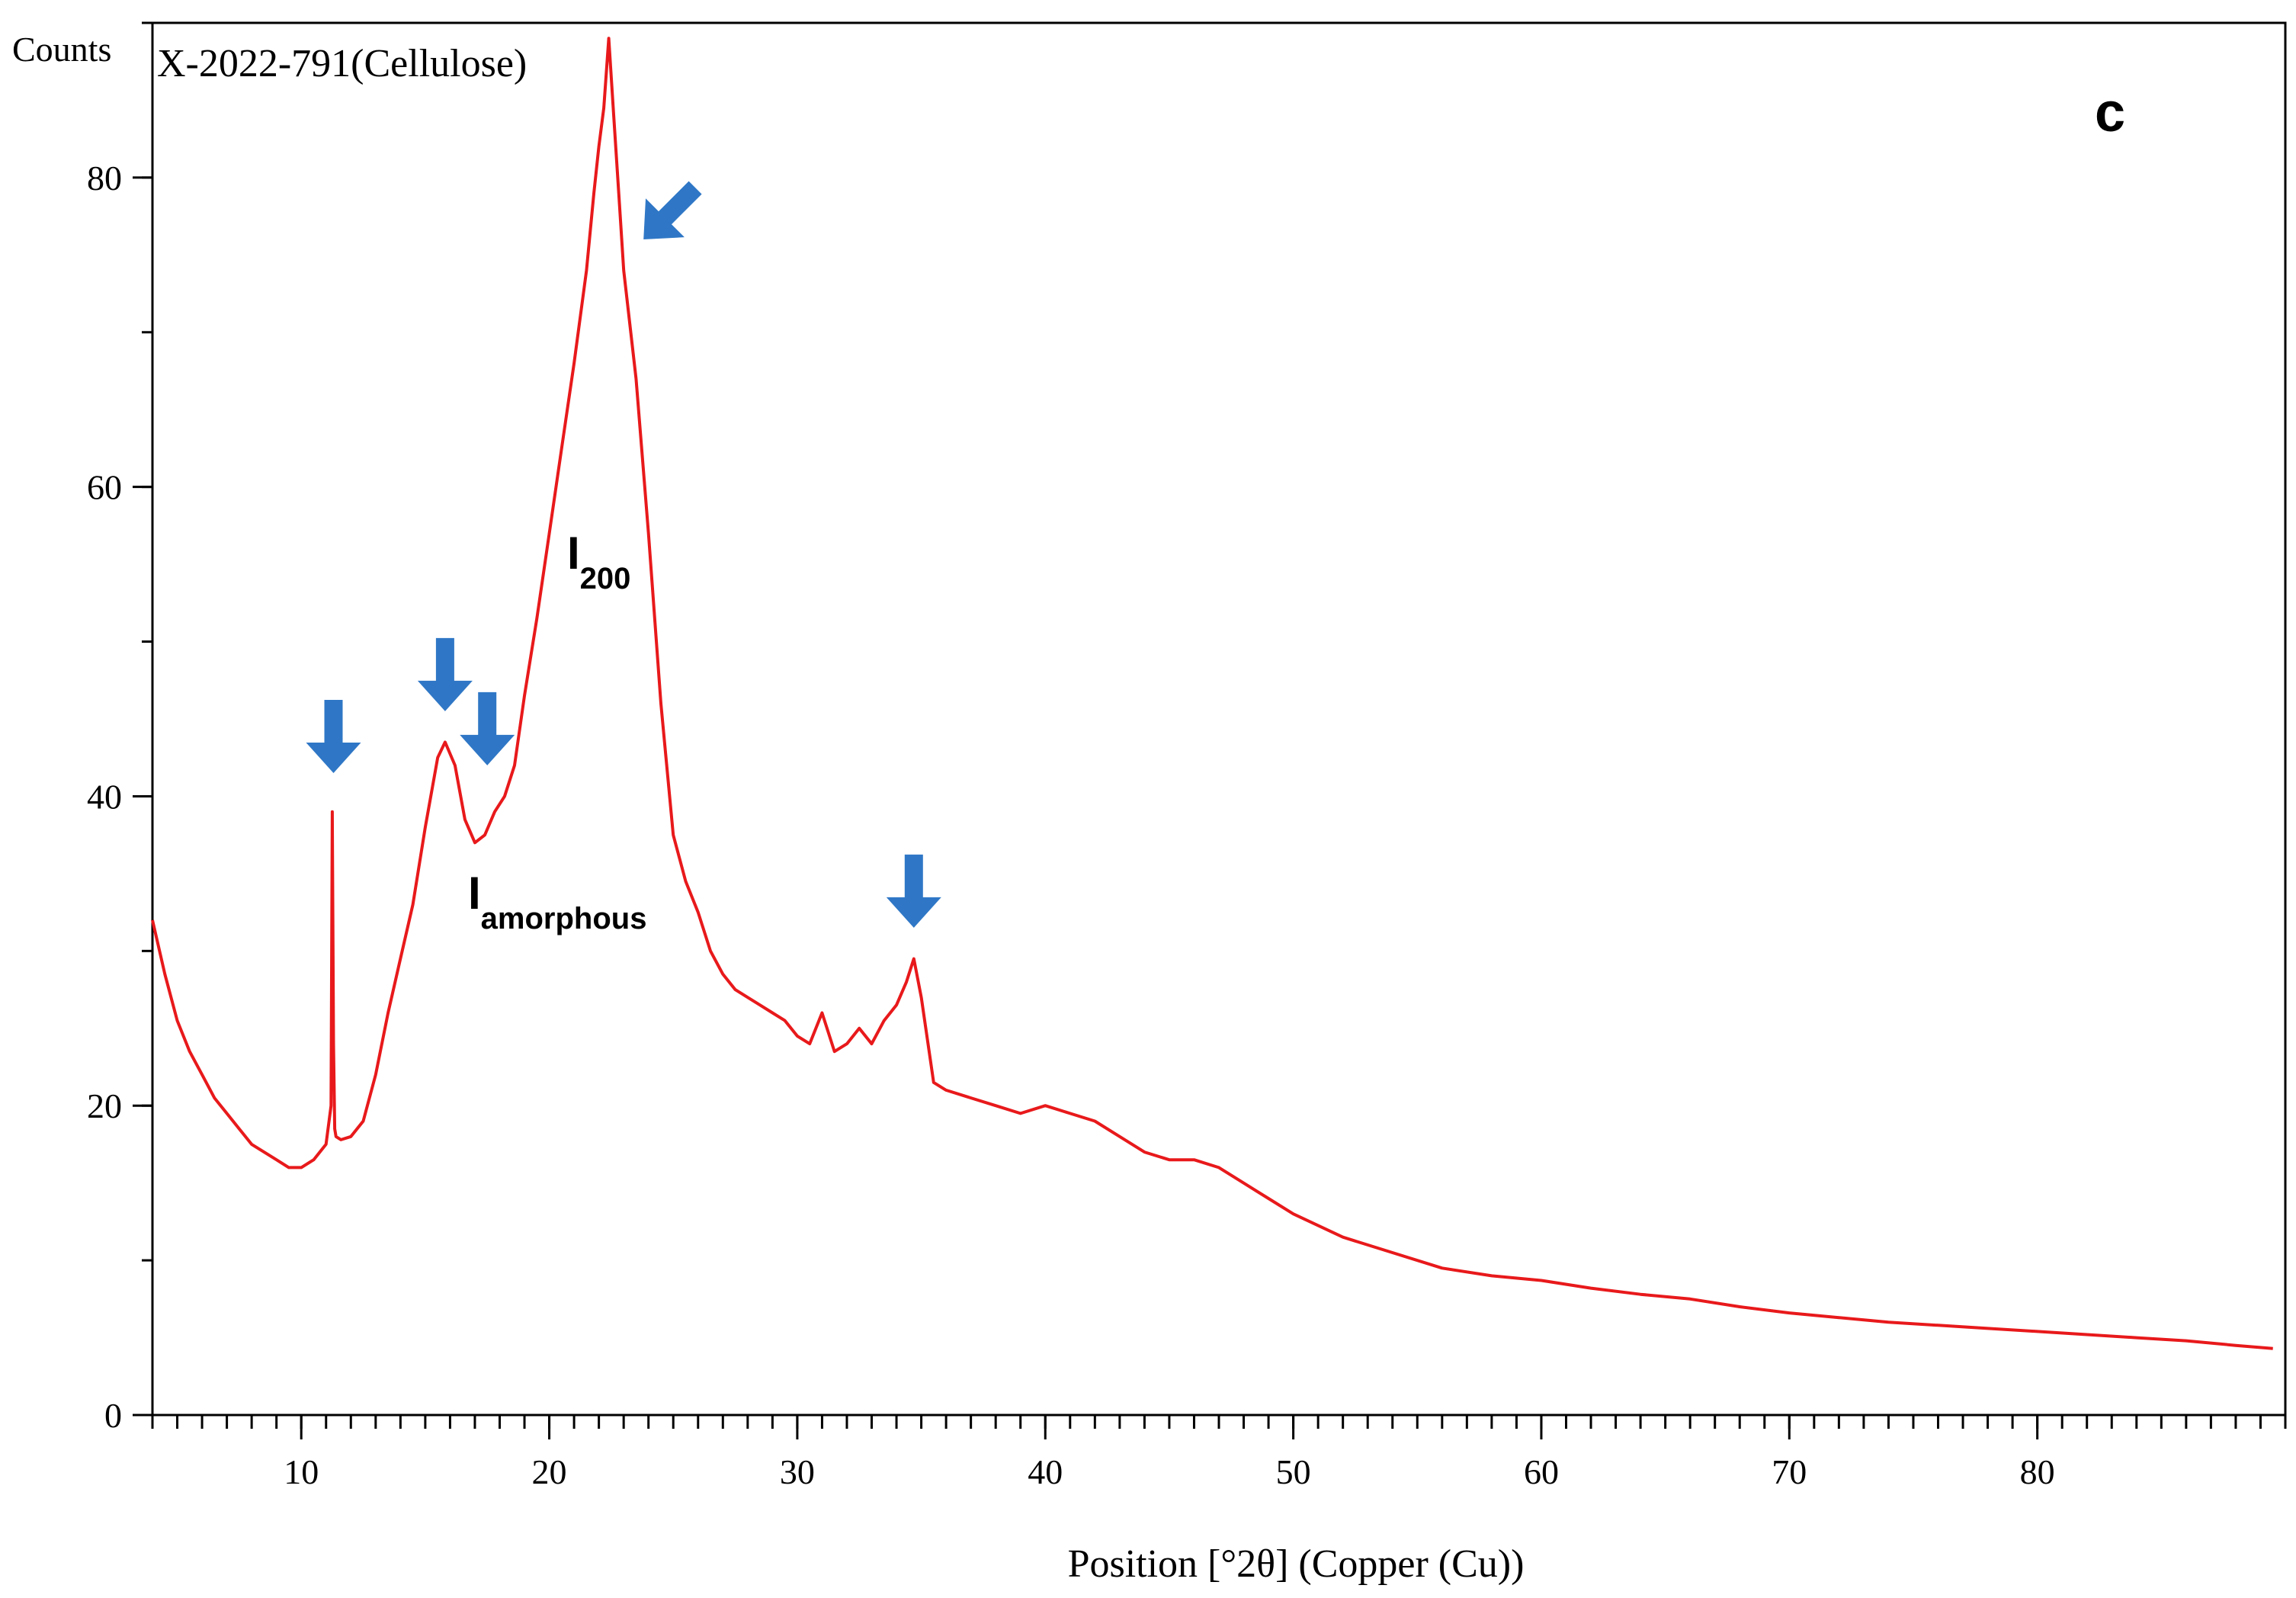 The width and height of the screenshot is (2296, 1598). What do you see at coordinates (564, 919) in the screenshot?
I see `annotation-iamorphous-sub: amorphous` at bounding box center [564, 919].